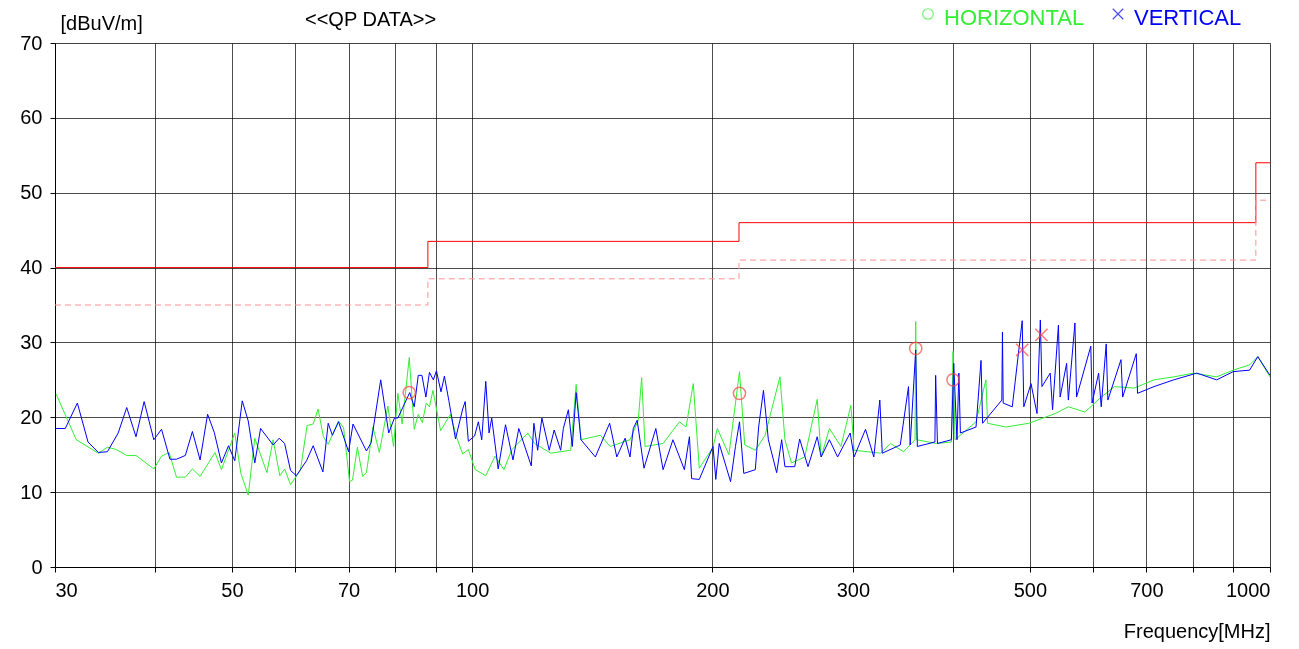  Describe the element at coordinates (1188, 17) in the screenshot. I see `legend-label: VERTICAL` at that location.